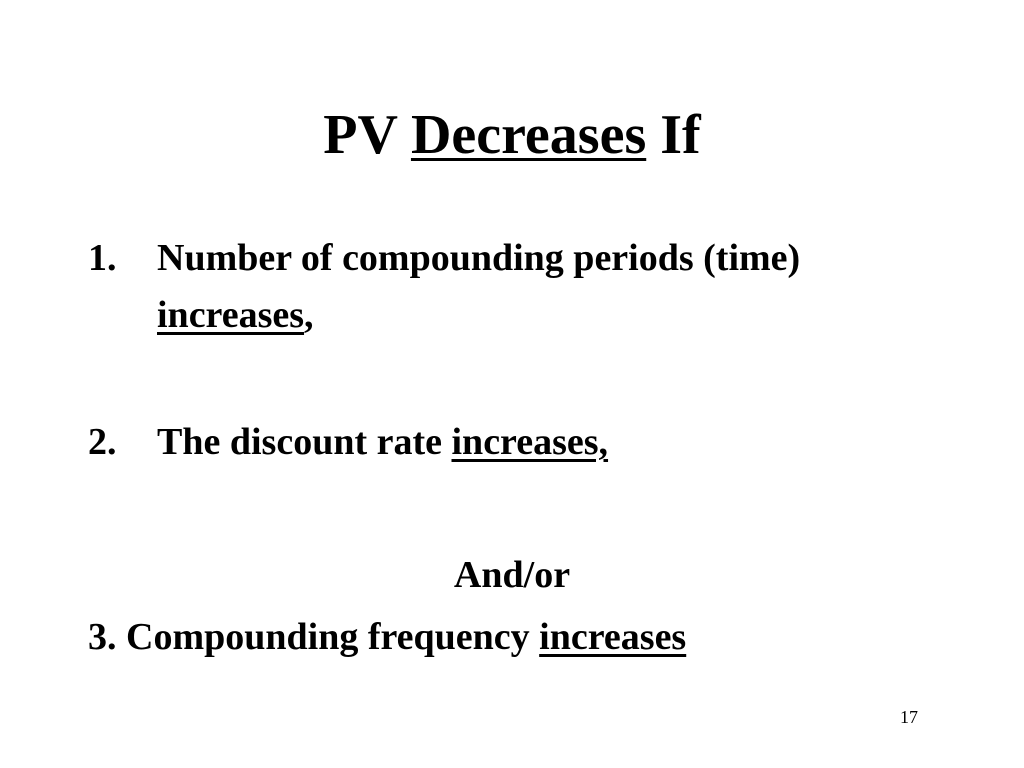  What do you see at coordinates (299, 442) in the screenshot?
I see `item-text: The discount rate` at bounding box center [299, 442].